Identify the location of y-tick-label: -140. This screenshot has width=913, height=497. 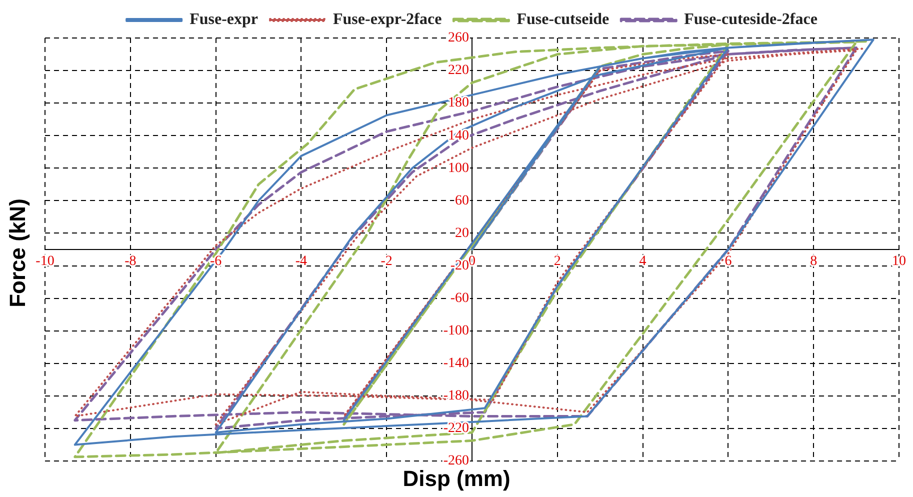
(456, 364).